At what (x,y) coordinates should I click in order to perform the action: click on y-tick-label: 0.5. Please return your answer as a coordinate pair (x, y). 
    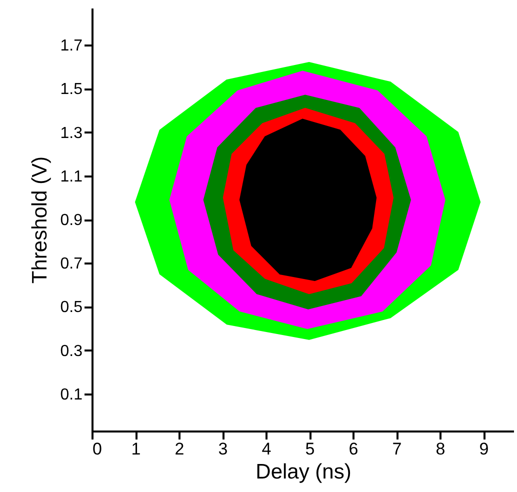
    Looking at the image, I should click on (71, 307).